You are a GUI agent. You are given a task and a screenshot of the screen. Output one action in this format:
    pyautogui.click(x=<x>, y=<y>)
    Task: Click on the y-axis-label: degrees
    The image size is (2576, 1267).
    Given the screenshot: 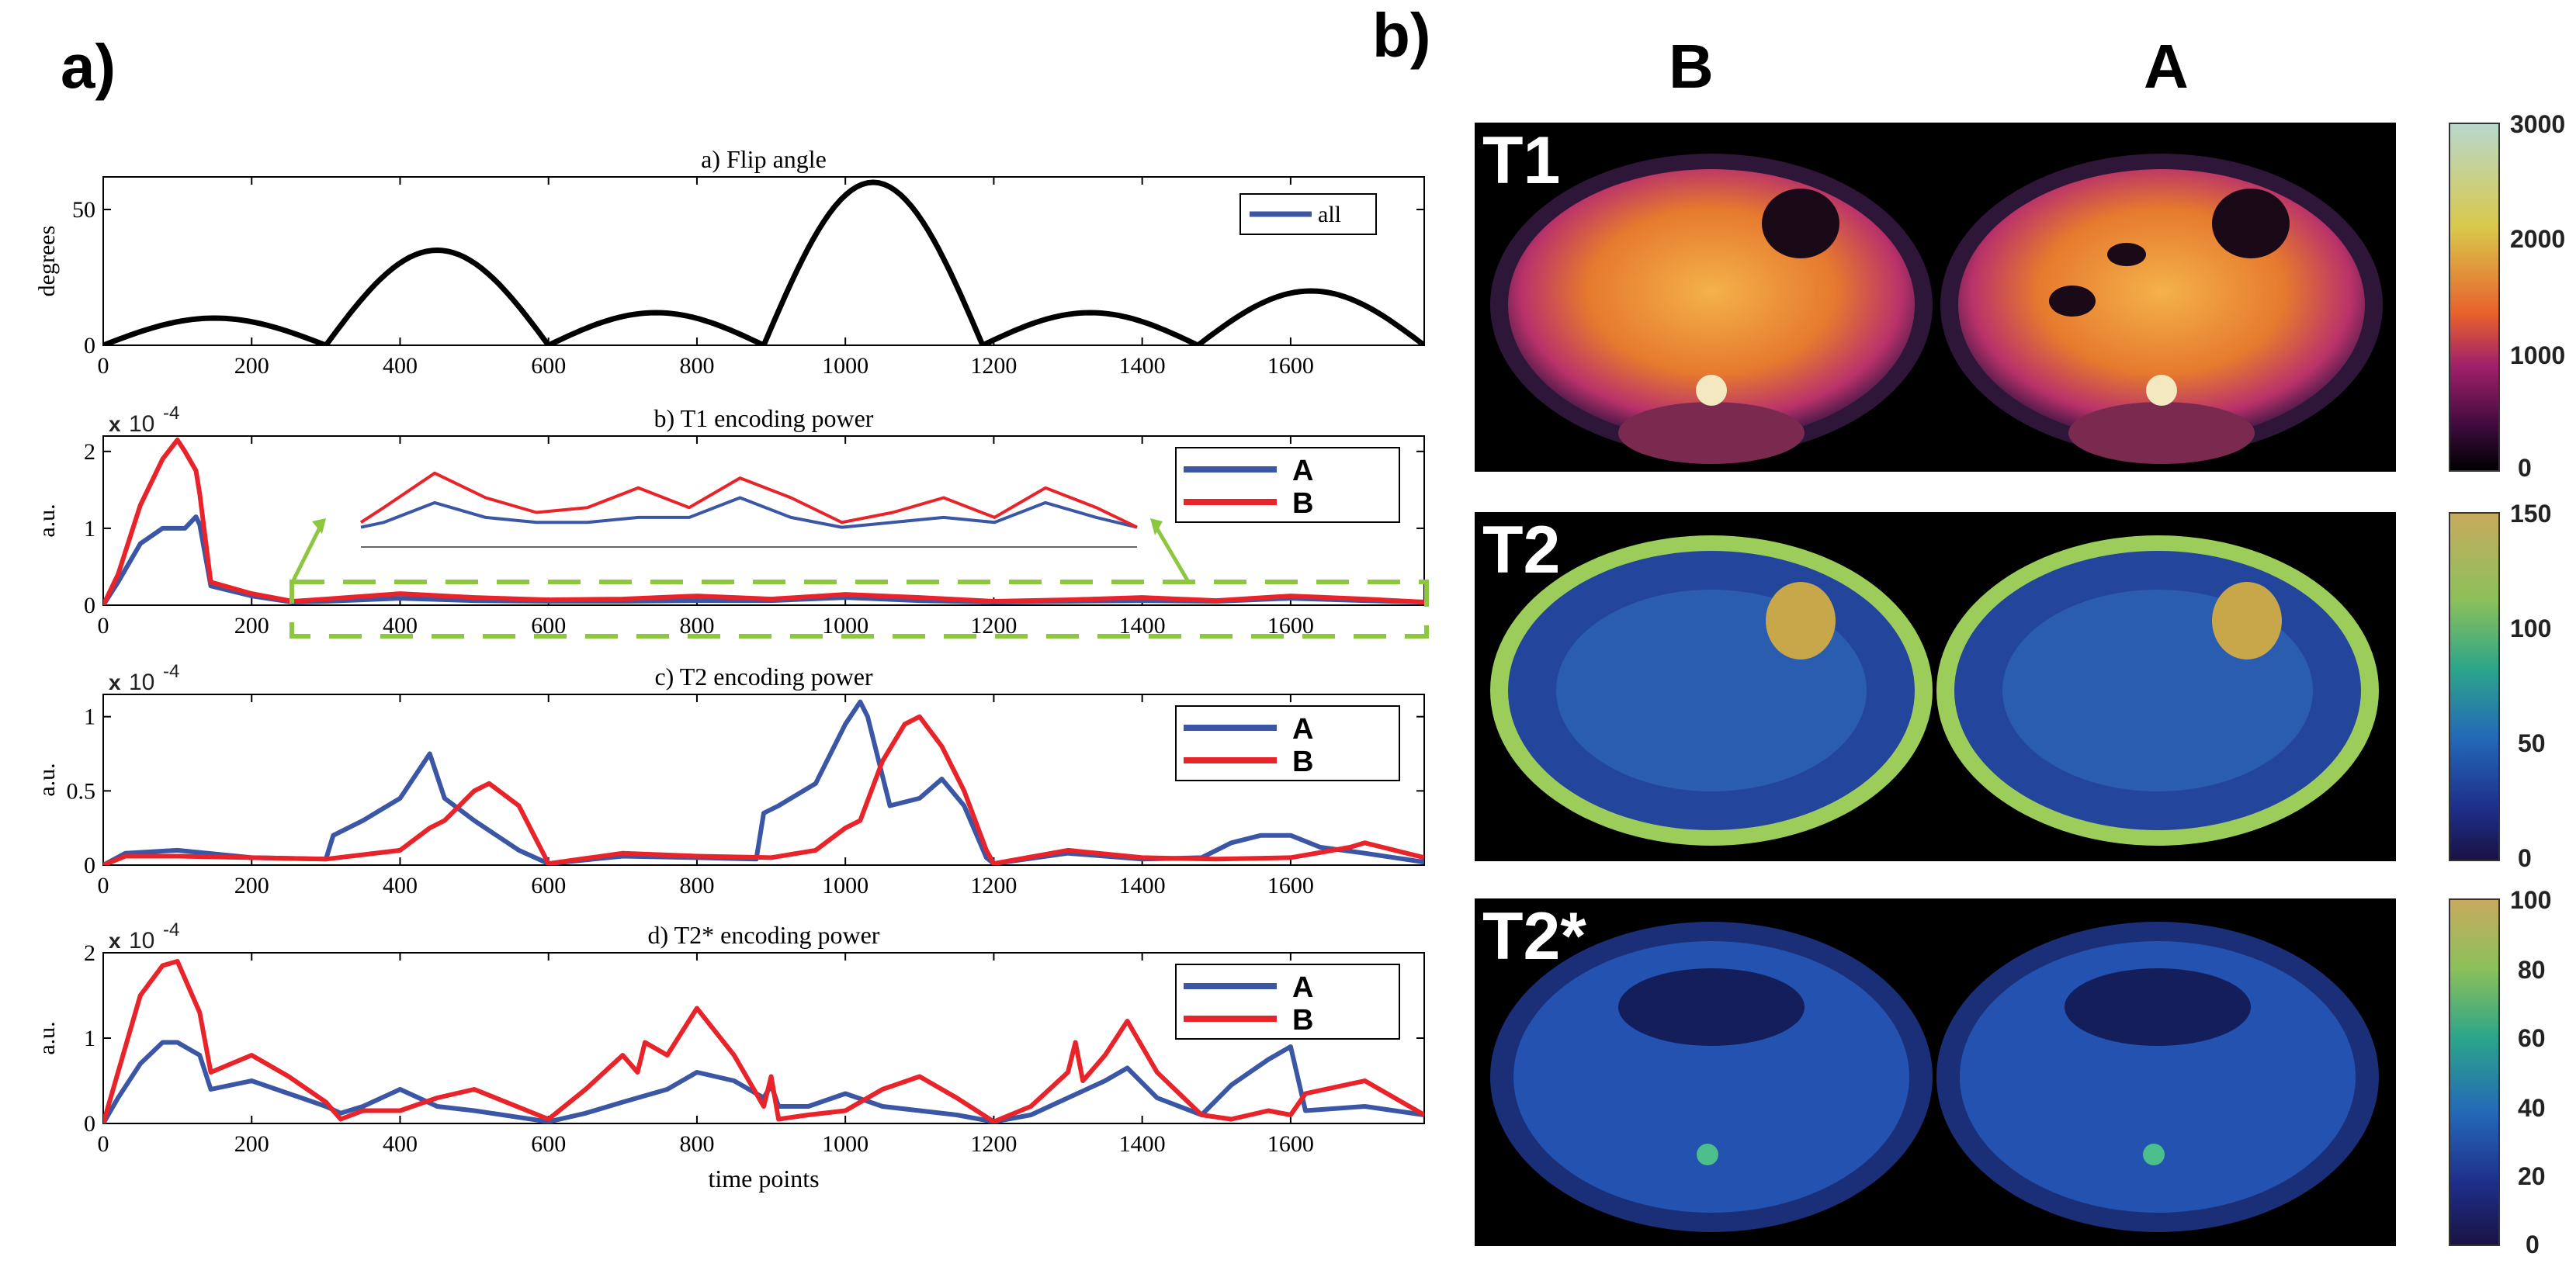 What is the action you would take?
    pyautogui.click(x=47, y=261)
    